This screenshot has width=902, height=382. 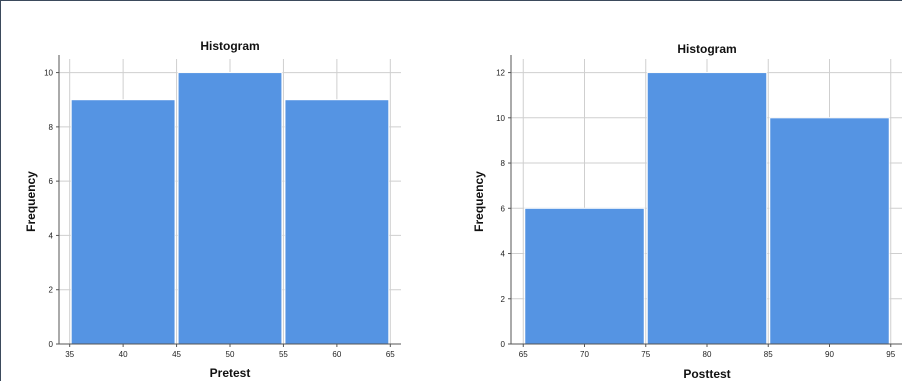 I want to click on x-tick-label: 85, so click(x=768, y=354).